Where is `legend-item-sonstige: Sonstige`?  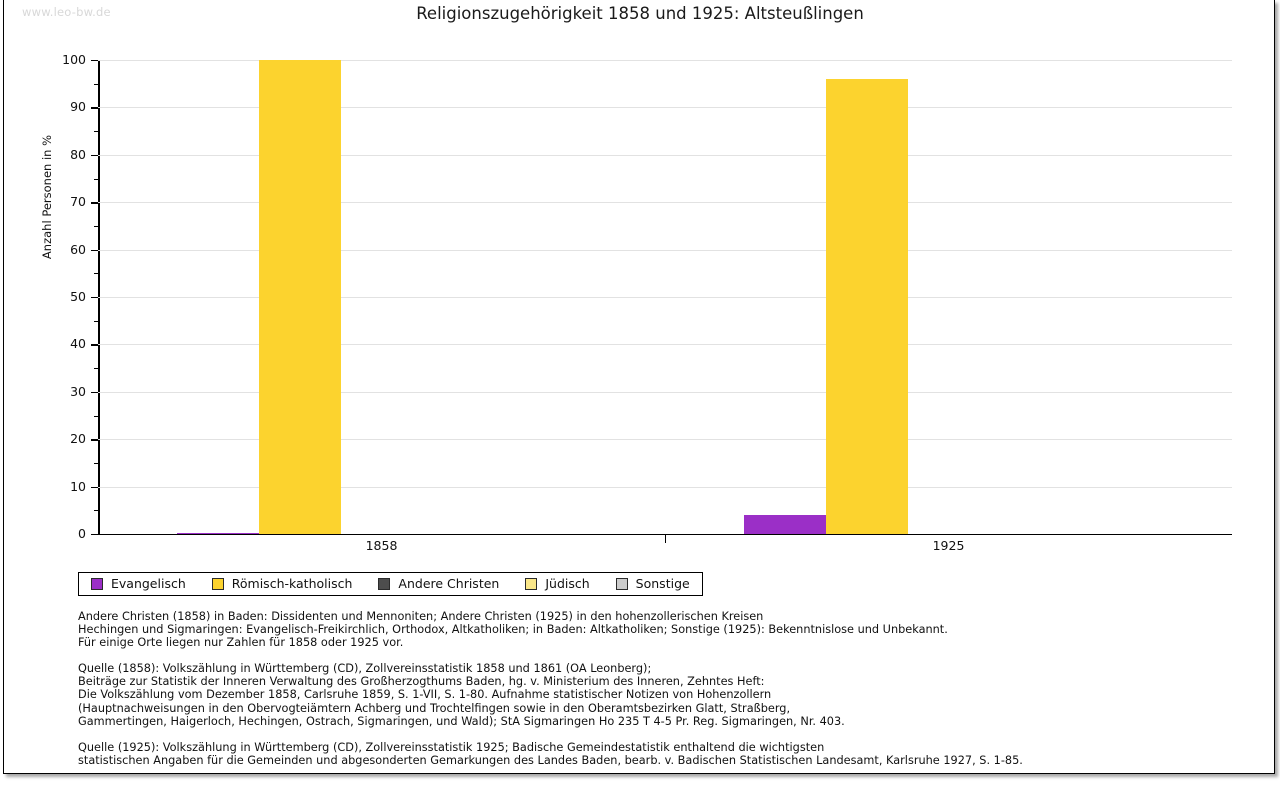
legend-item-sonstige: Sonstige is located at coordinates (652, 583).